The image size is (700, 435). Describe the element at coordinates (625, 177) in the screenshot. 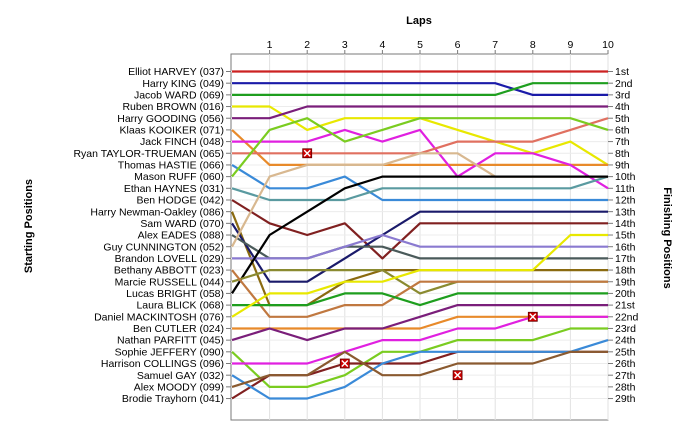

I see `finish-label-10th: 10th` at that location.